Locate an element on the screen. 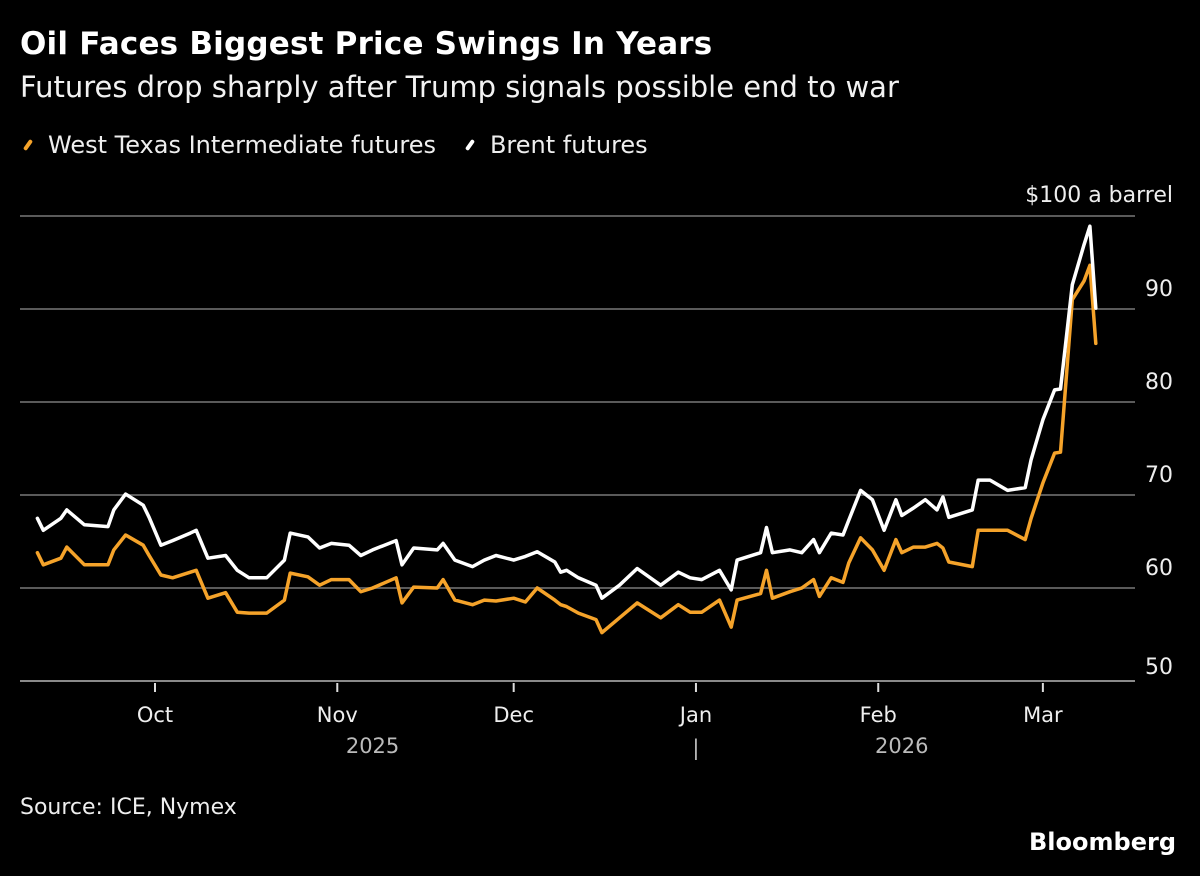 The height and width of the screenshot is (876, 1200). bloomberg-logo: Bloomberg is located at coordinates (1102, 842).